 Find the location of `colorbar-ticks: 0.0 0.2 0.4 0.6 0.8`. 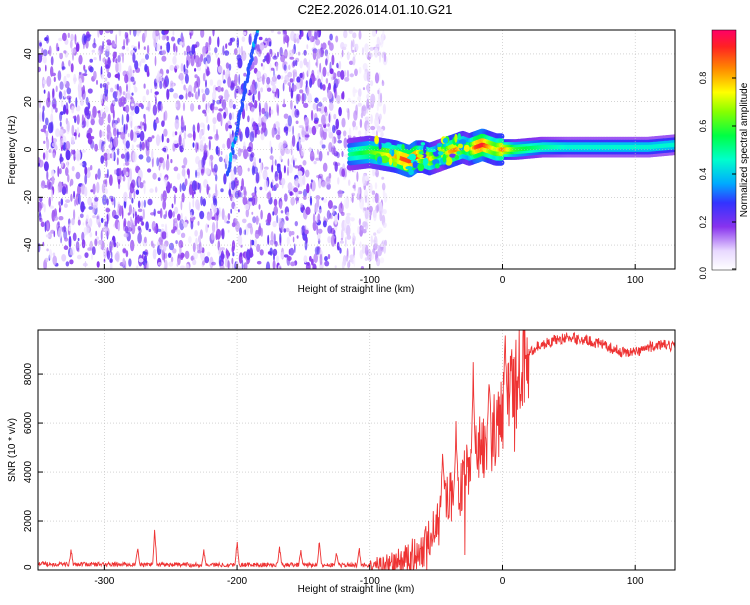

colorbar-ticks: 0.0 0.2 0.4 0.6 0.8 is located at coordinates (717, 176).